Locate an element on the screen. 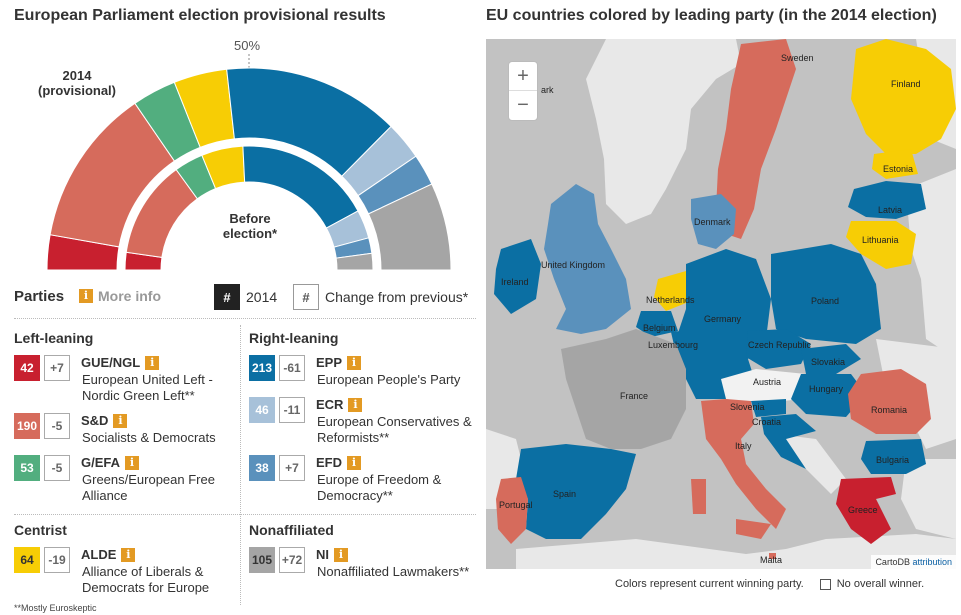  seat-count: 105 is located at coordinates (262, 560).